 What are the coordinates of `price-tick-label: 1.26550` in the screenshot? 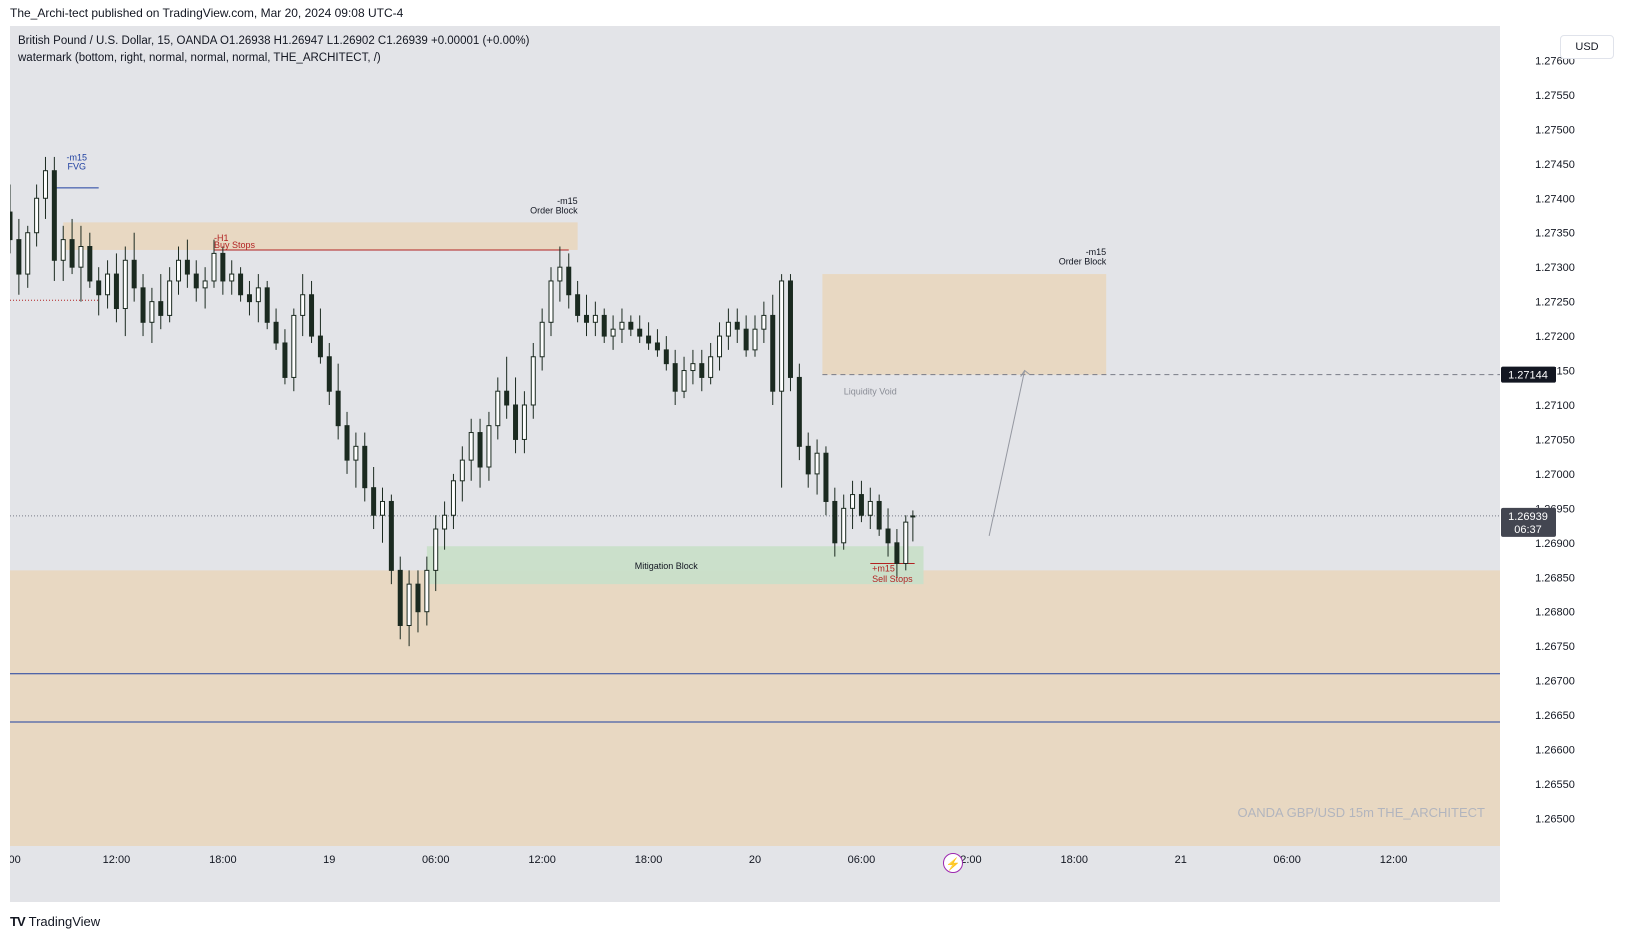 It's located at (1555, 785).